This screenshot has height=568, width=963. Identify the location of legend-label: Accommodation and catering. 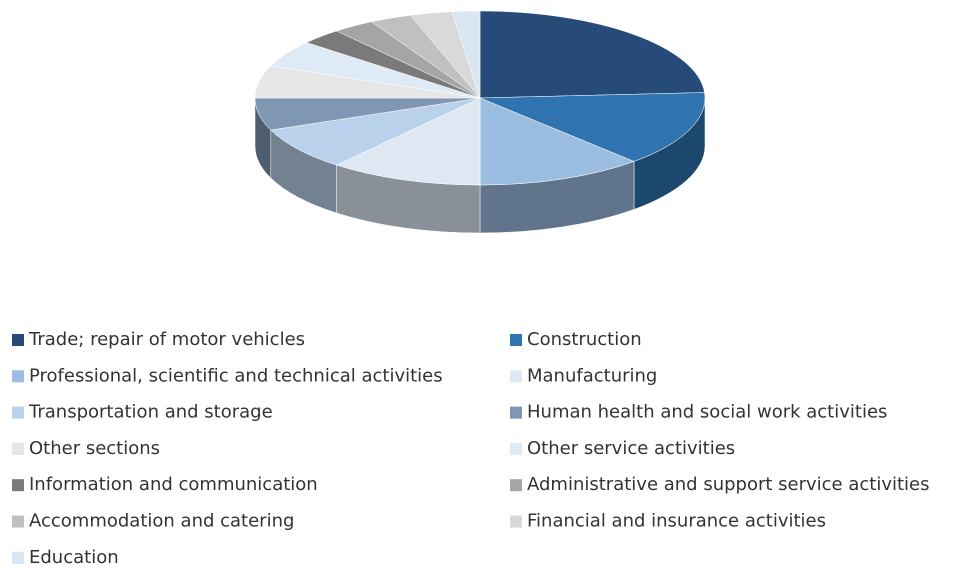
(161, 521).